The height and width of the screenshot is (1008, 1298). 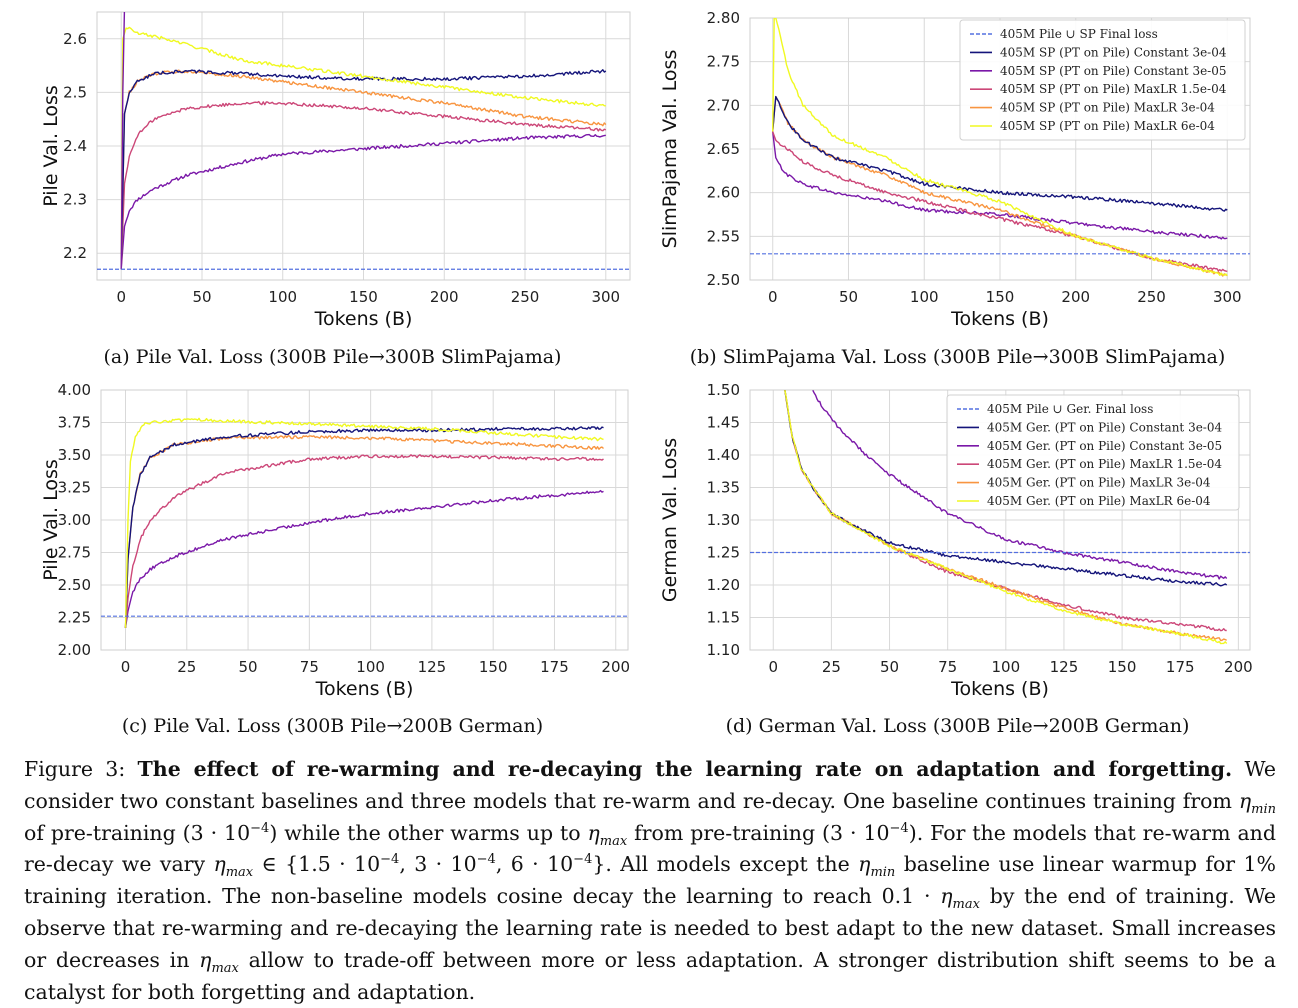 What do you see at coordinates (75, 769) in the screenshot?
I see `figure-label: Figure 3:` at bounding box center [75, 769].